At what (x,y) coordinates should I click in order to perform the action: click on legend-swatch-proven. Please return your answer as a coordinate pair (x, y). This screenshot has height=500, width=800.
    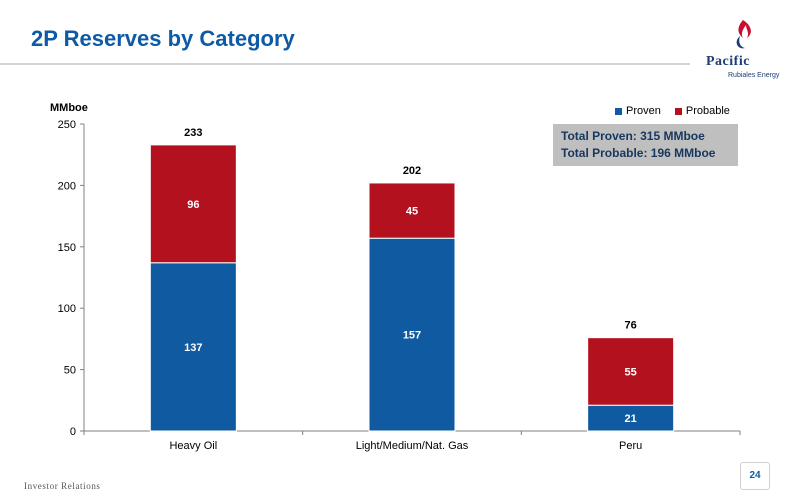
    Looking at the image, I should click on (618, 111).